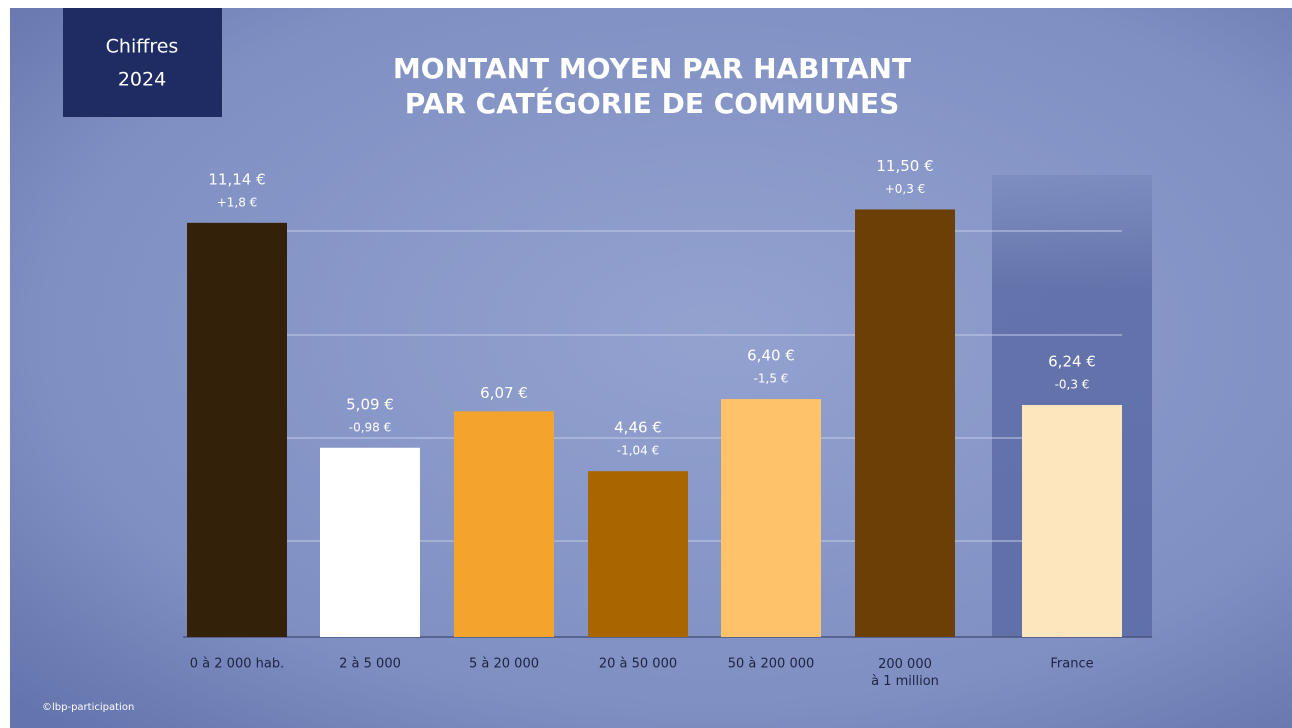 This screenshot has width=1292, height=728. I want to click on change-label: -0,98 €, so click(370, 427).